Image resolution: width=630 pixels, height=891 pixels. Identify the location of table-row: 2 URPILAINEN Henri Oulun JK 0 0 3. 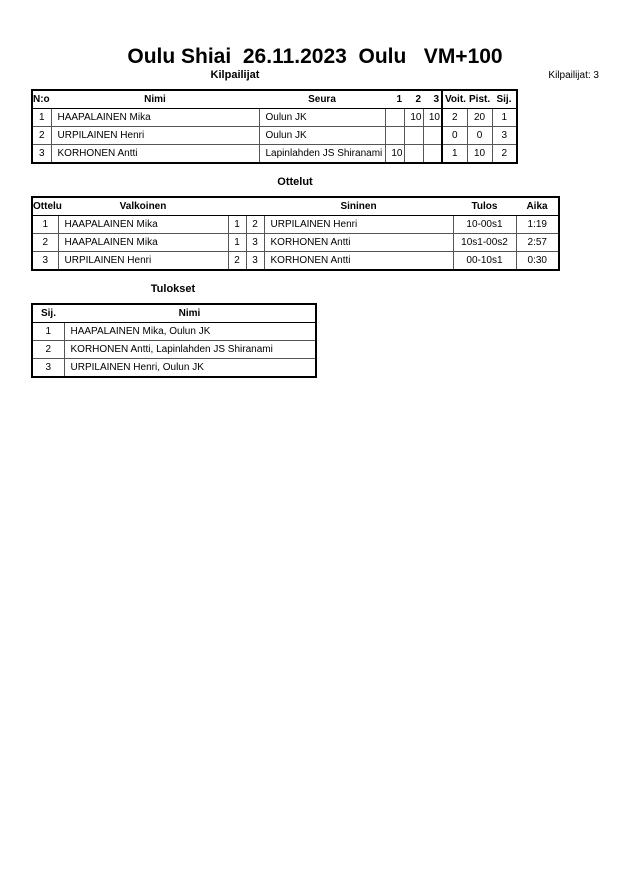
(274, 135).